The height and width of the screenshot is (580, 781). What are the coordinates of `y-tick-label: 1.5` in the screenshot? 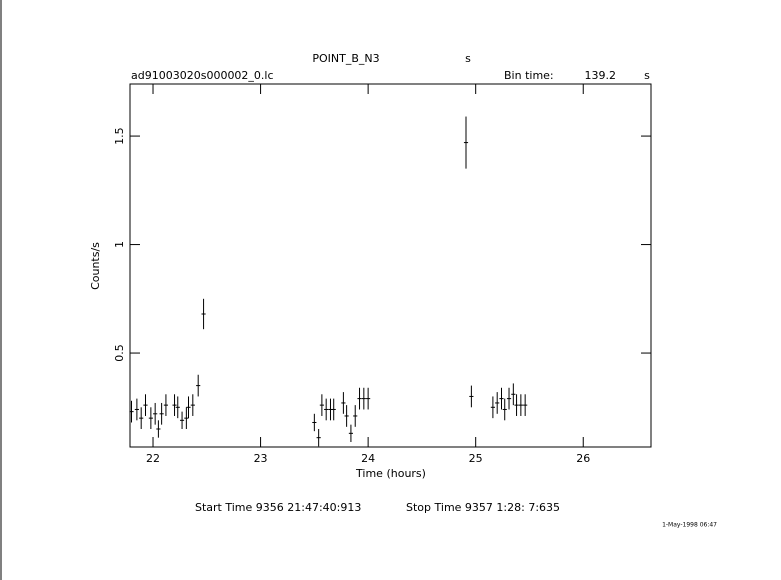 It's located at (119, 136).